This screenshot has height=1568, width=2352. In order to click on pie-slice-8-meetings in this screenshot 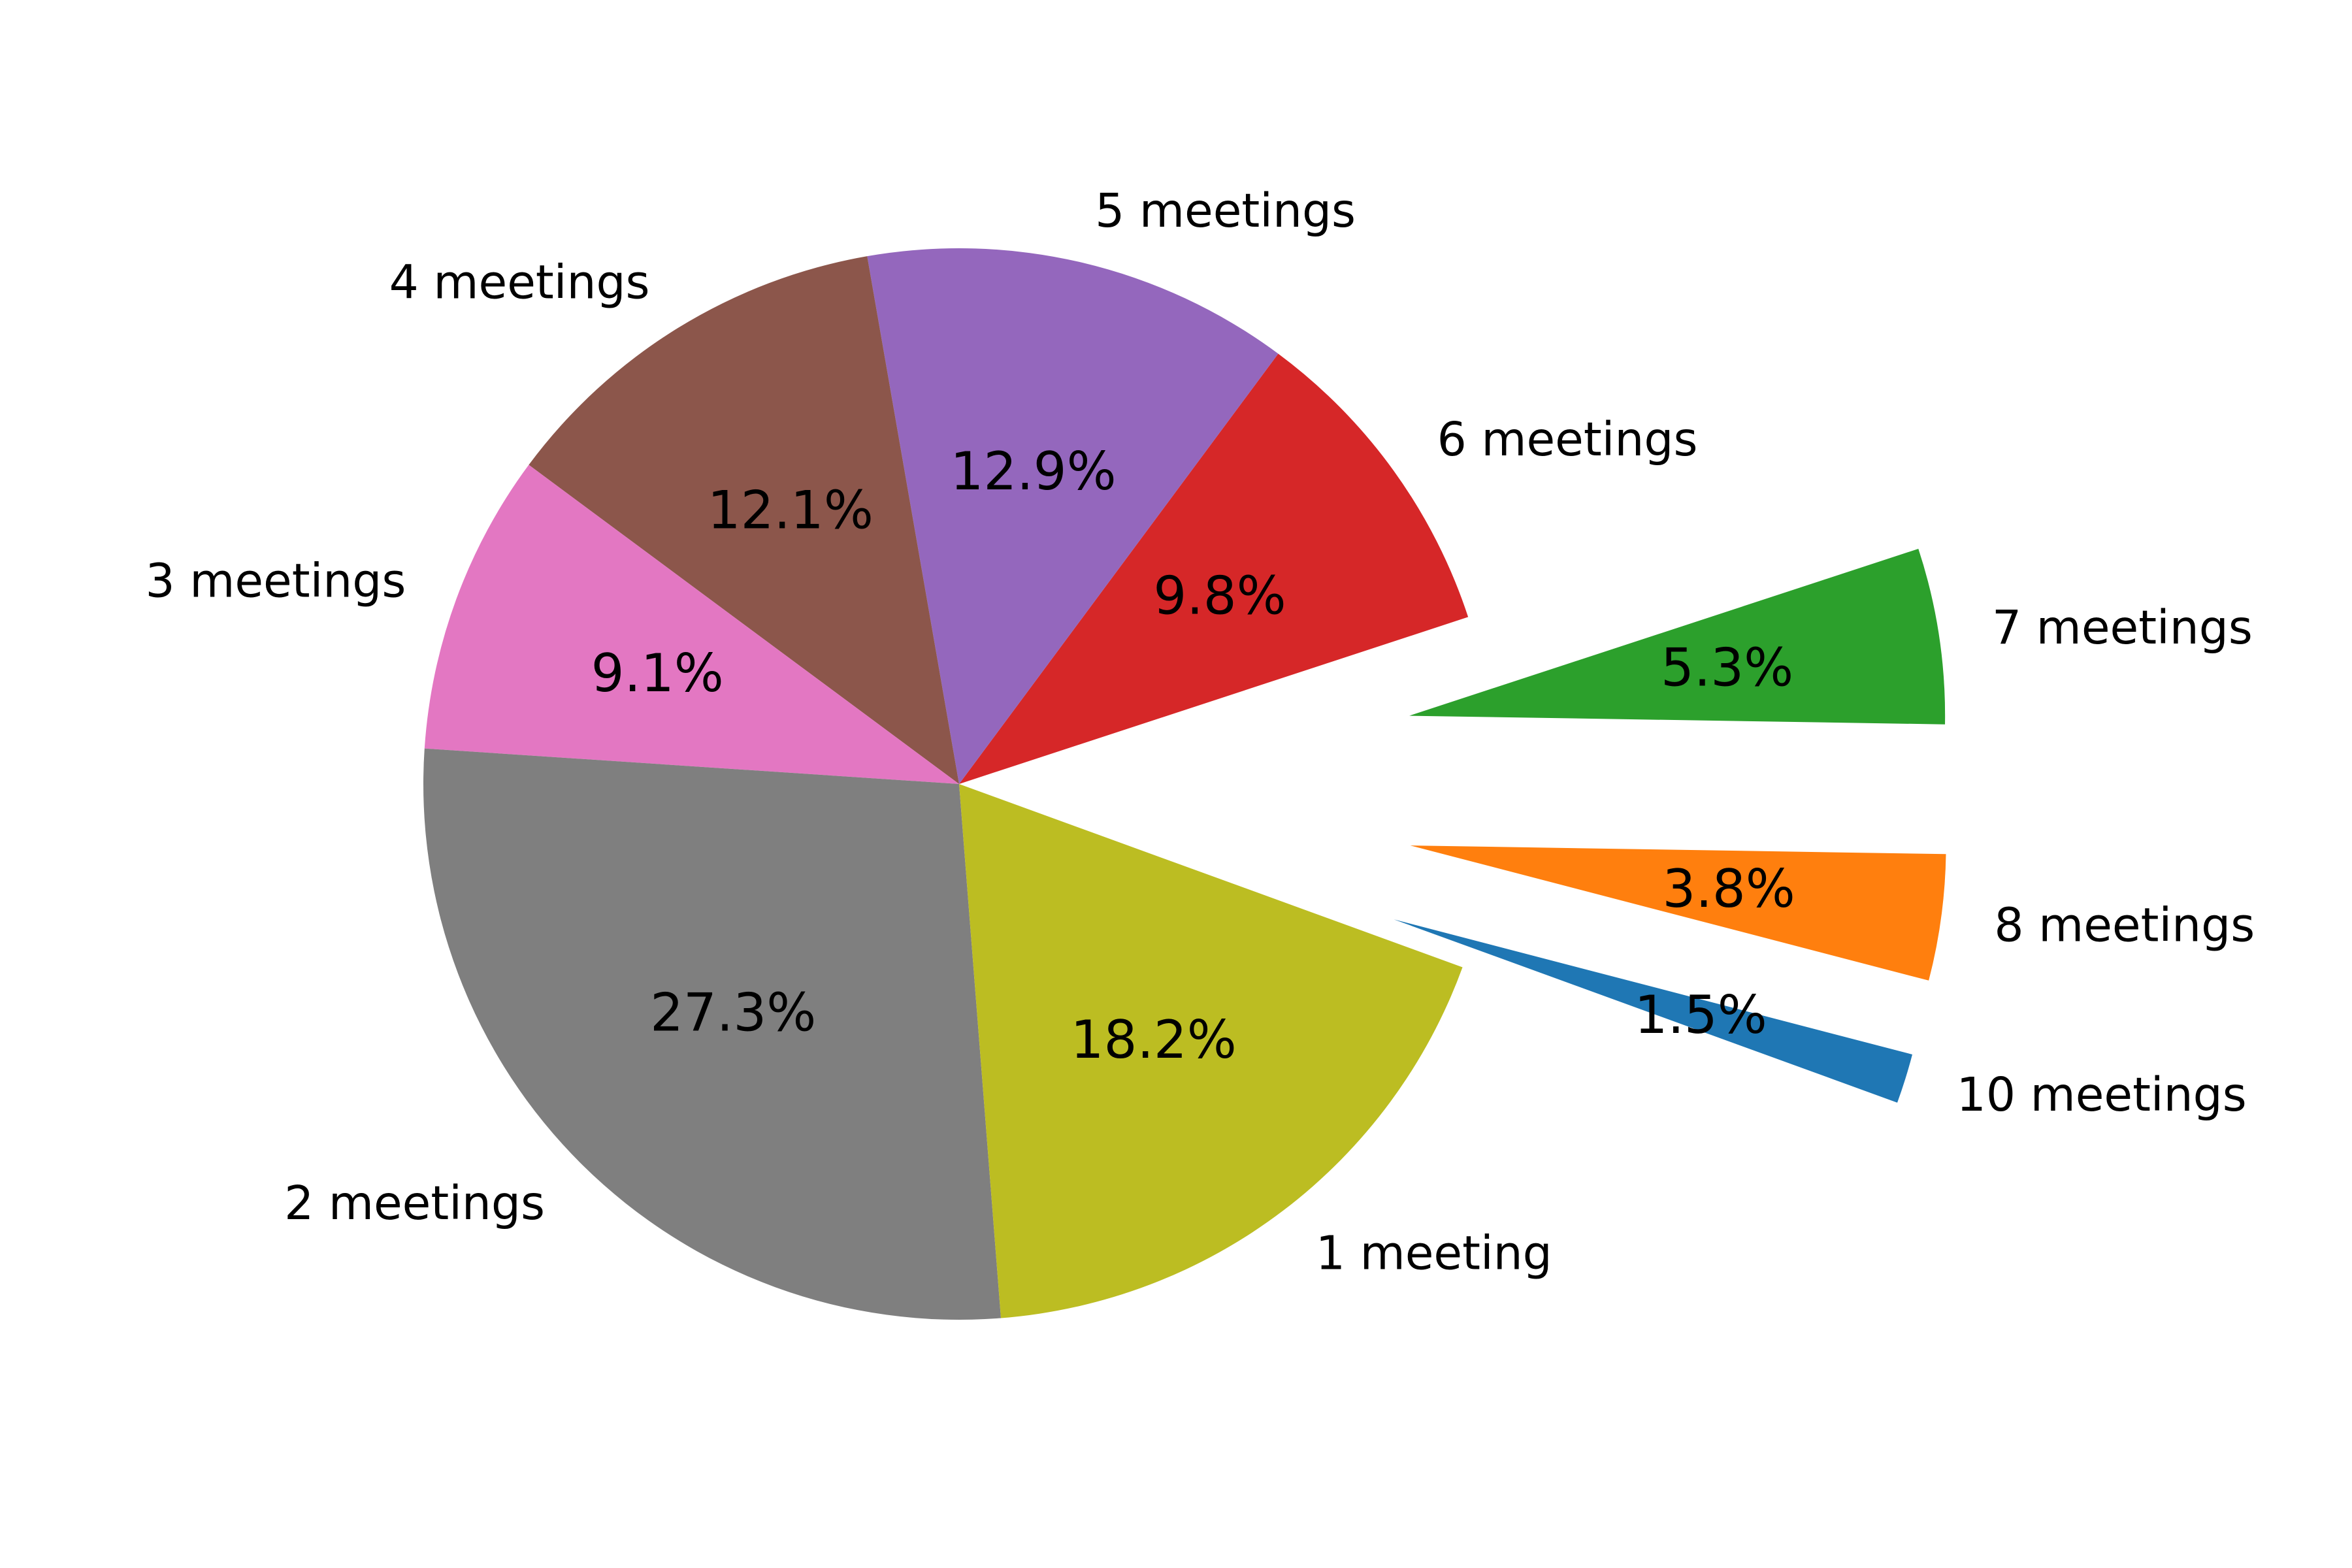, I will do `click(1678, 913)`.